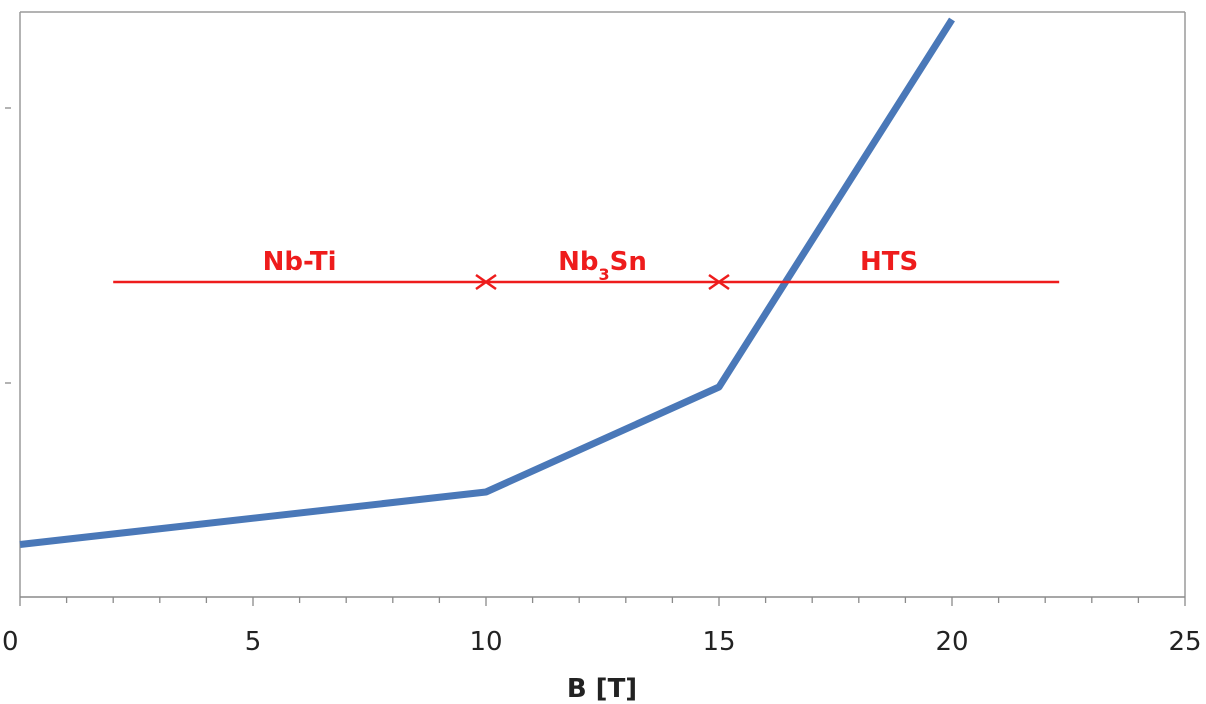 This screenshot has width=1206, height=704. I want to click on x-tick-label: 20, so click(951, 642).